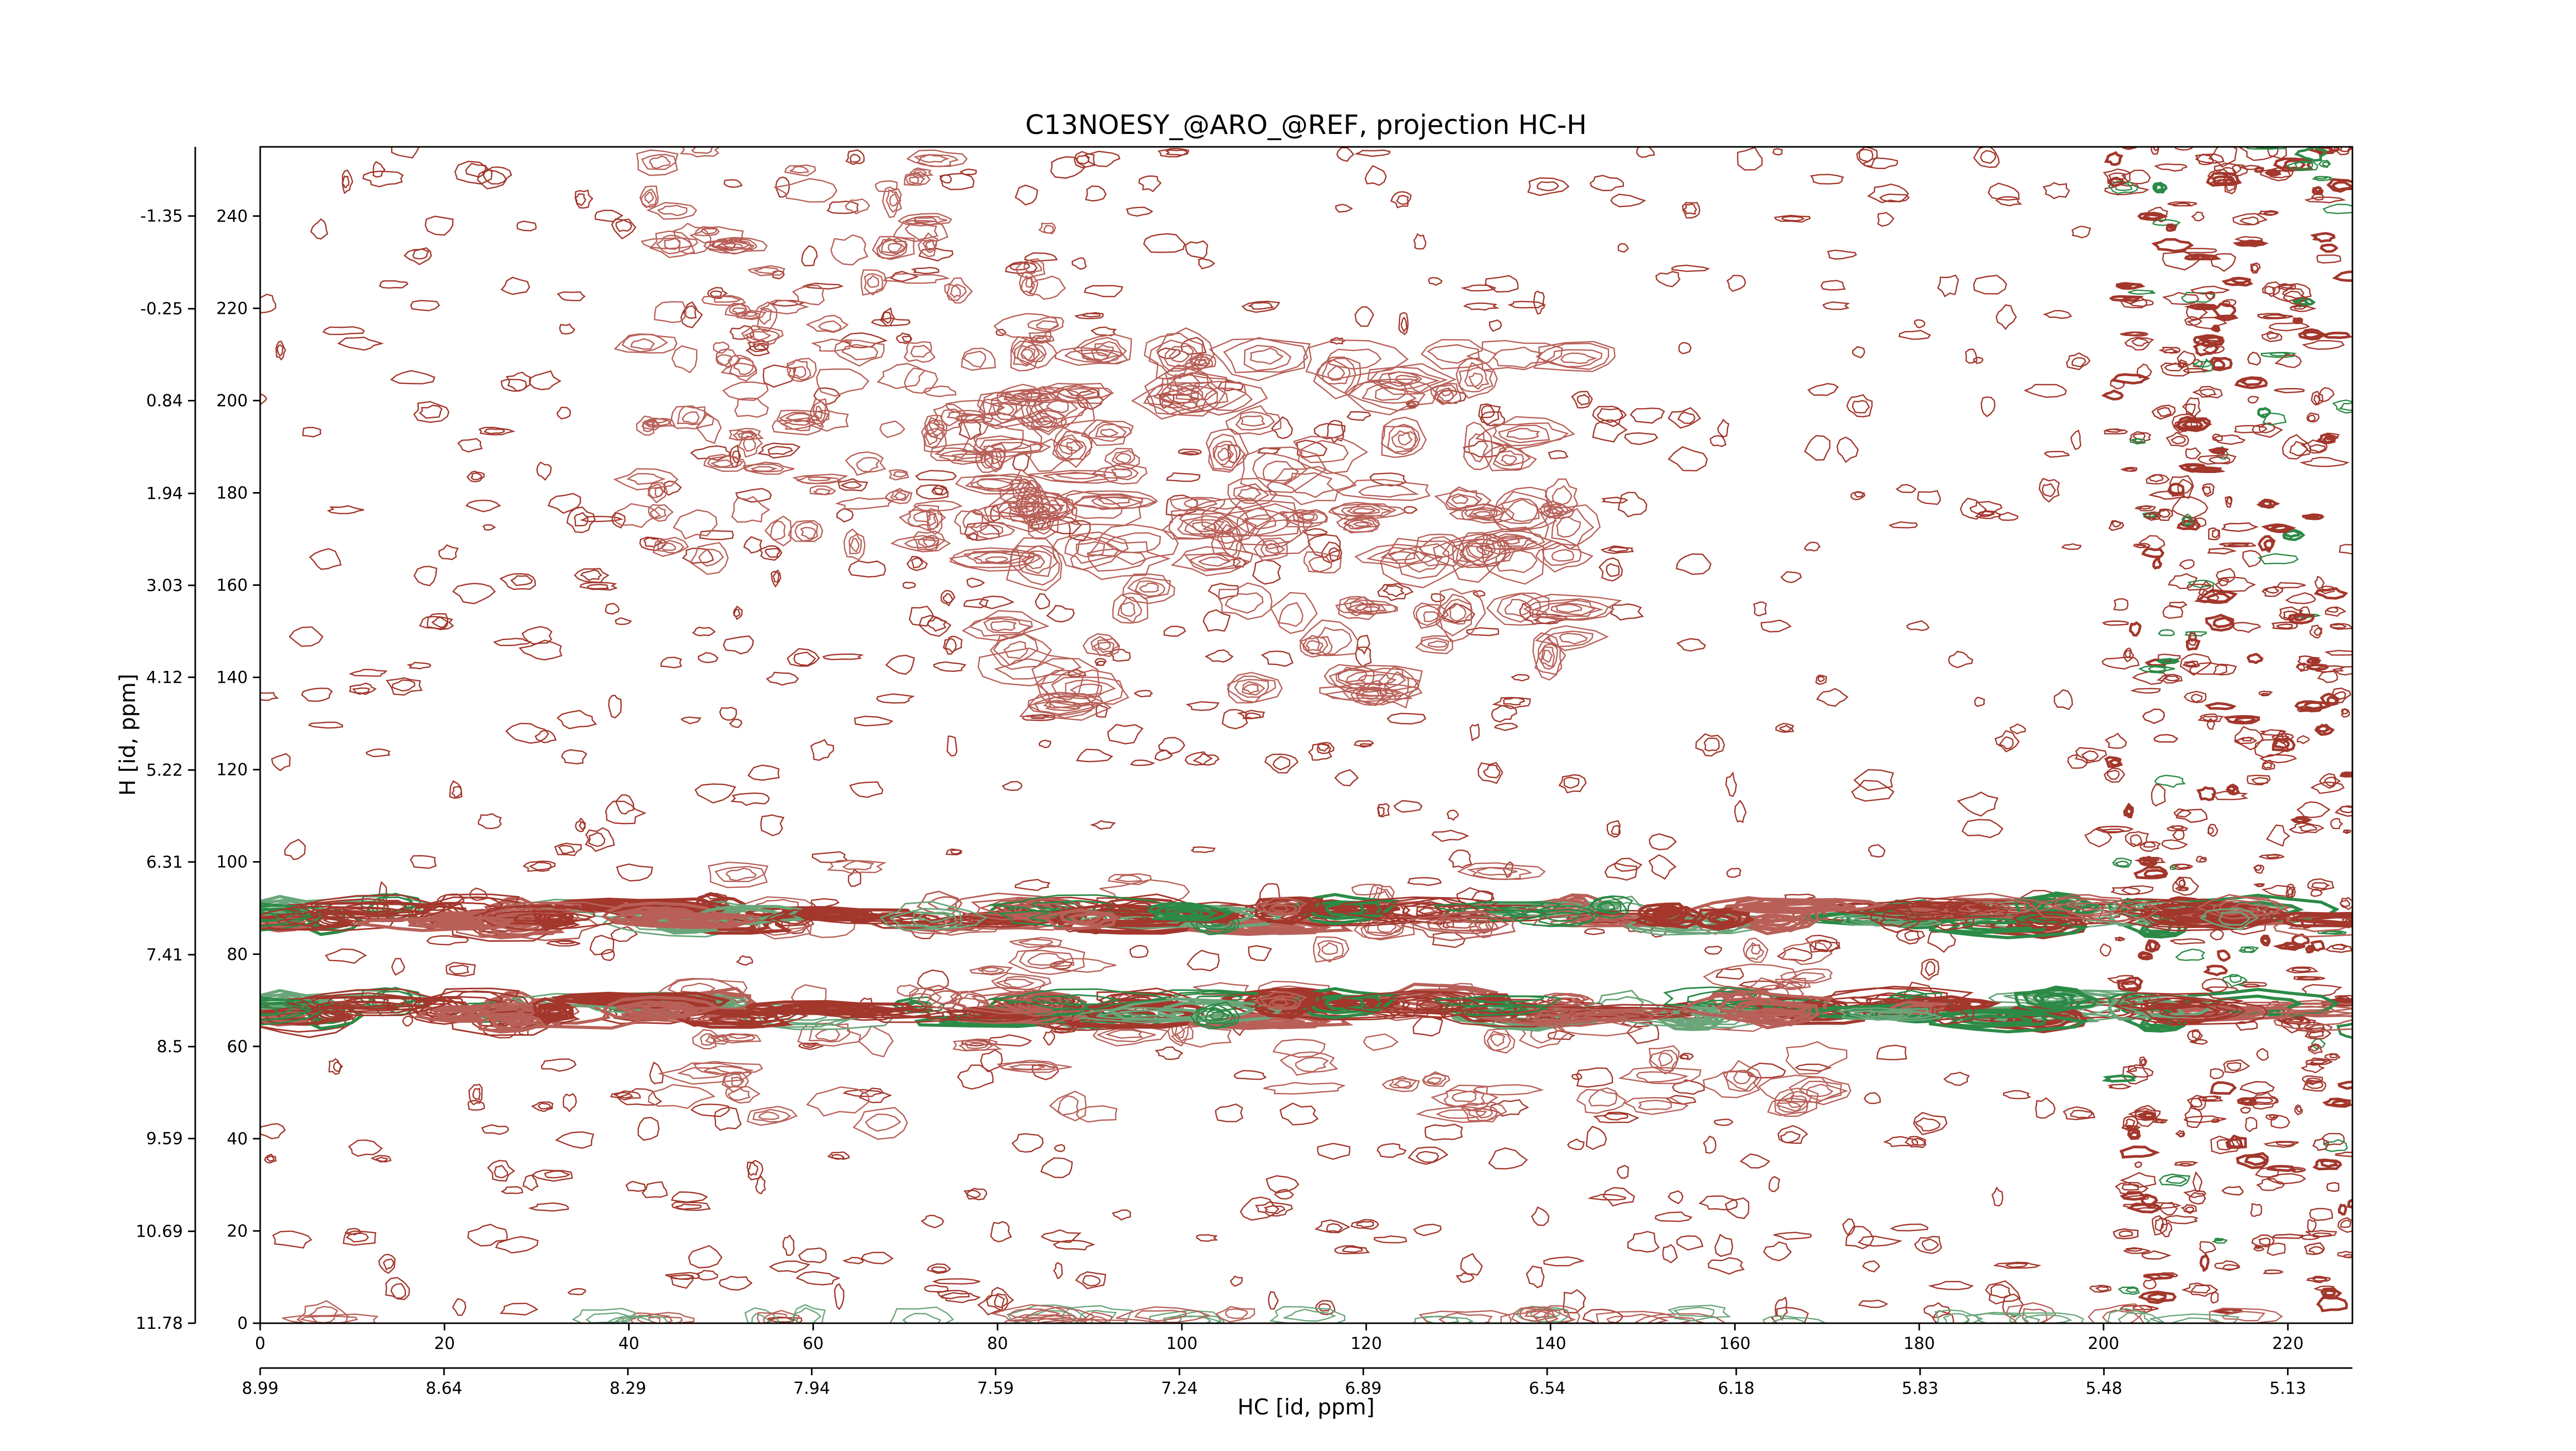 This screenshot has width=2576, height=1451. Describe the element at coordinates (237, 954) in the screenshot. I see `y-tick-label: 80` at that location.